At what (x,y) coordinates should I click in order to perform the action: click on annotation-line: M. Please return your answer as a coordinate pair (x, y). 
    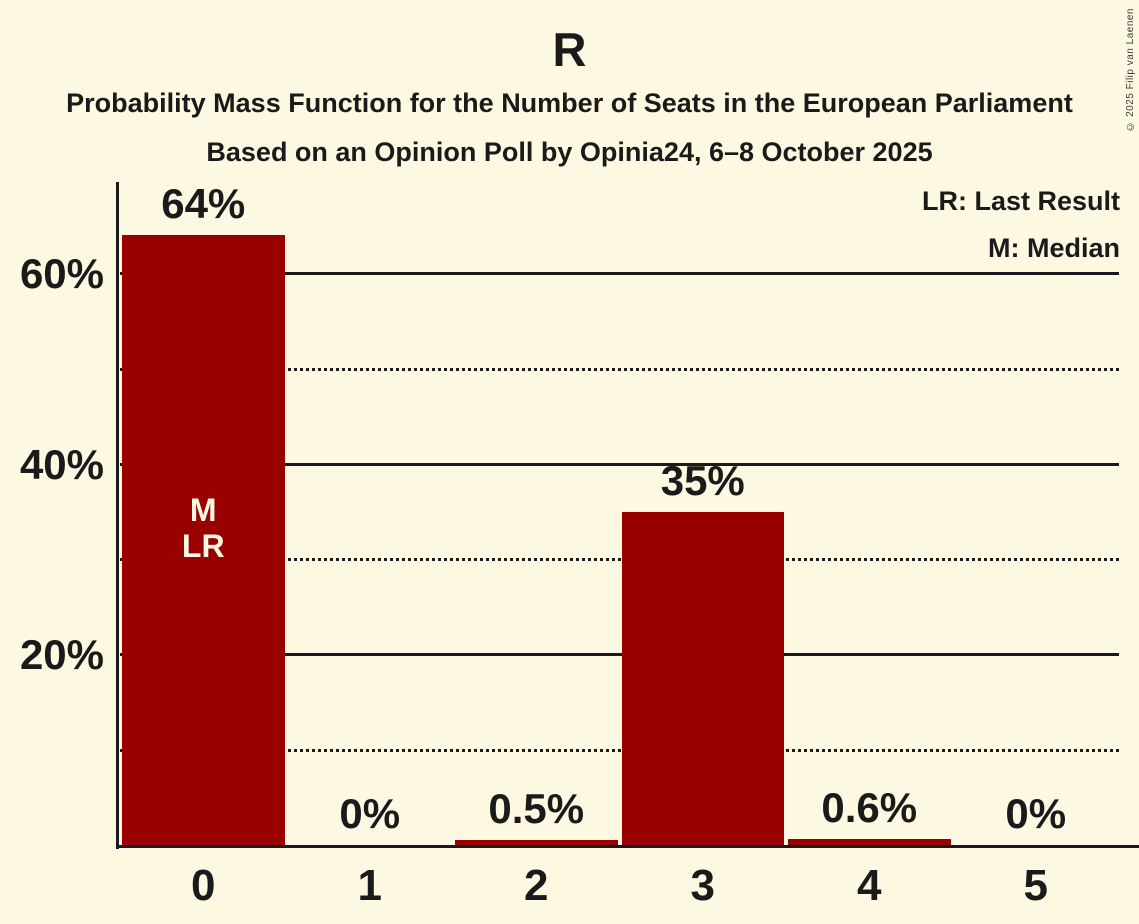
    Looking at the image, I should click on (203, 510).